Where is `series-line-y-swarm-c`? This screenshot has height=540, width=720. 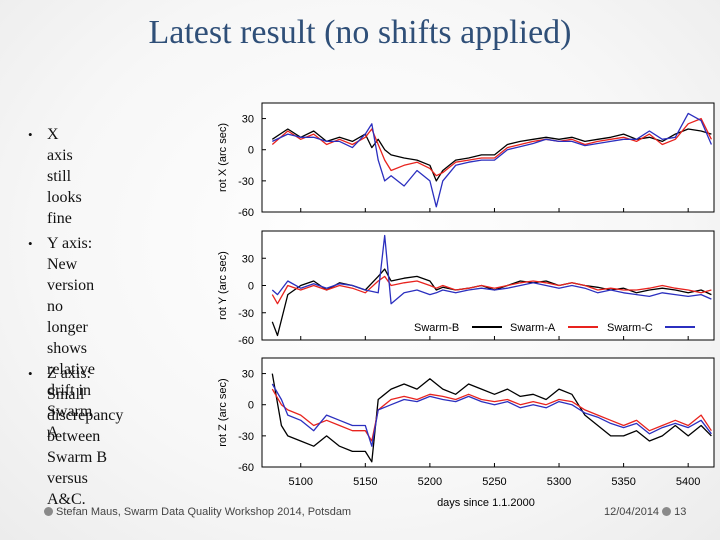 series-line-y-swarm-c is located at coordinates (491, 269).